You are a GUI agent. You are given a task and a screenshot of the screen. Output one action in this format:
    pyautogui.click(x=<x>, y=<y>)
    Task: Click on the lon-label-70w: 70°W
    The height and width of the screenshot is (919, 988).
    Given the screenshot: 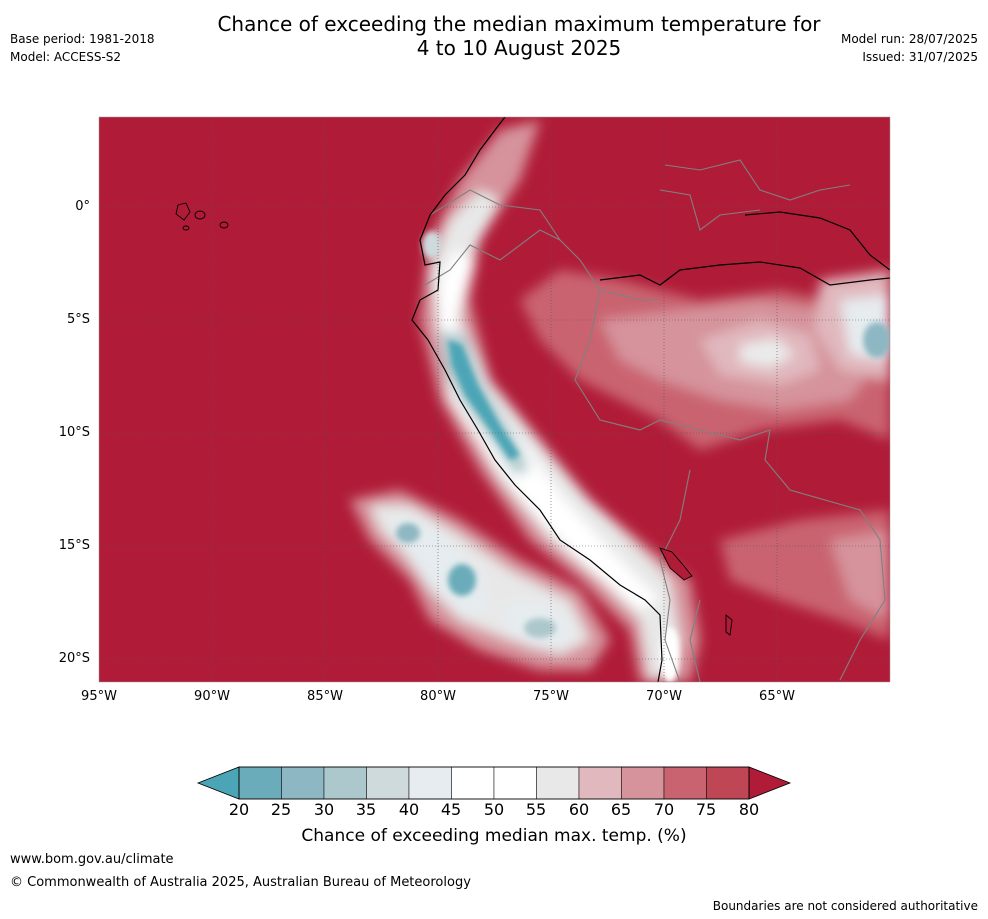 What is the action you would take?
    pyautogui.click(x=664, y=696)
    